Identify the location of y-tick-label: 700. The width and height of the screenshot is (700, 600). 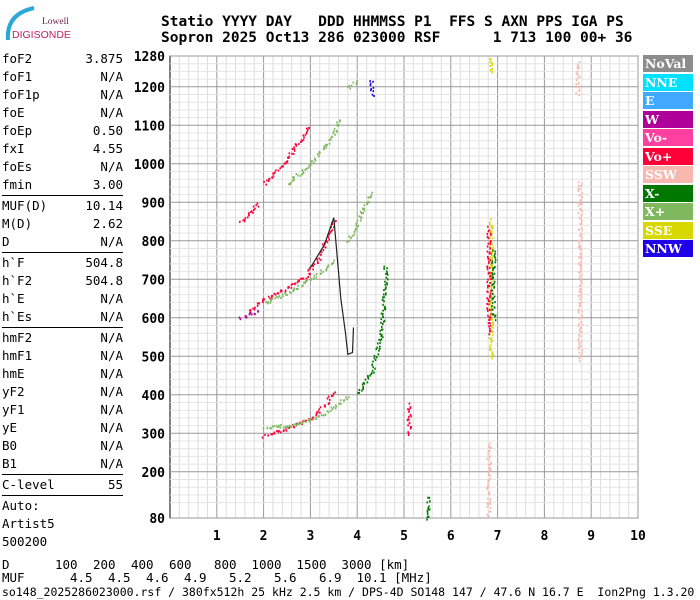
(154, 280).